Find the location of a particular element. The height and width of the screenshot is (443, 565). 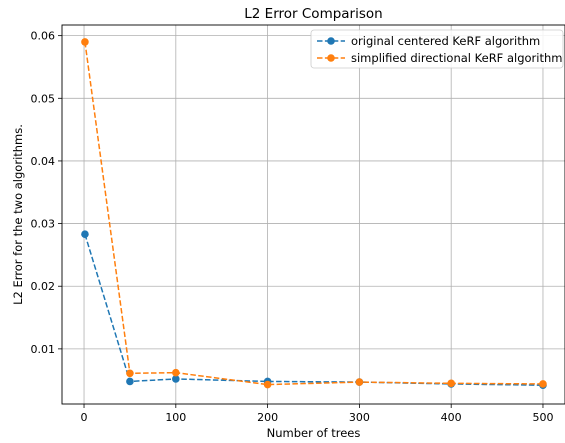

y-tick-label: 0.06 is located at coordinates (43, 36).